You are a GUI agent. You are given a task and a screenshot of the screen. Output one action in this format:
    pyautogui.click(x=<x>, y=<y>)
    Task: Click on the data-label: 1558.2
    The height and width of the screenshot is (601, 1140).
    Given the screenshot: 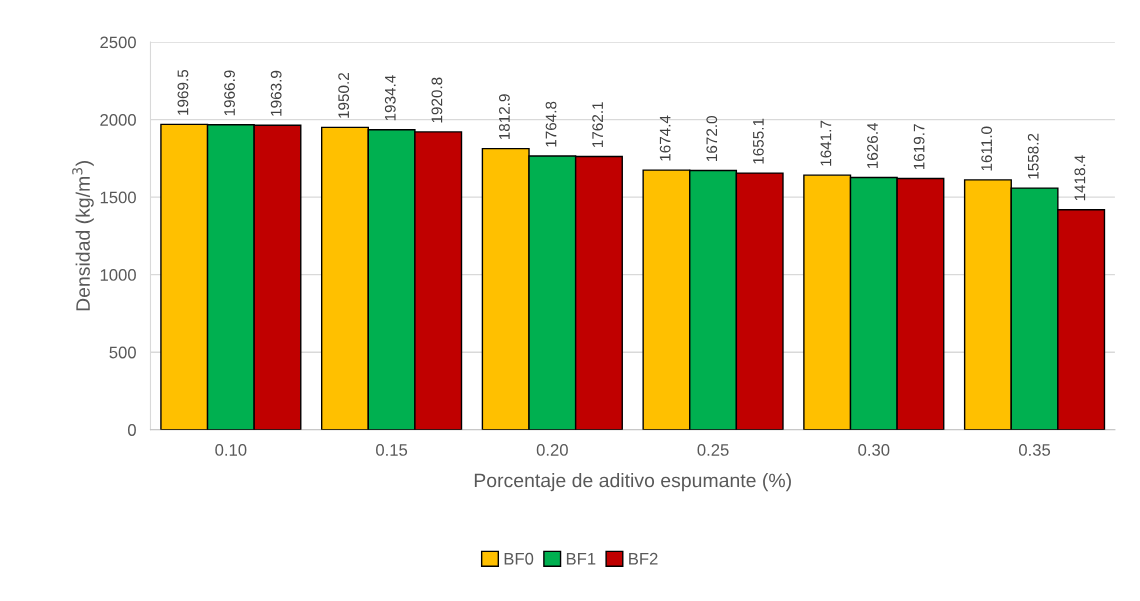 What is the action you would take?
    pyautogui.click(x=1033, y=156)
    